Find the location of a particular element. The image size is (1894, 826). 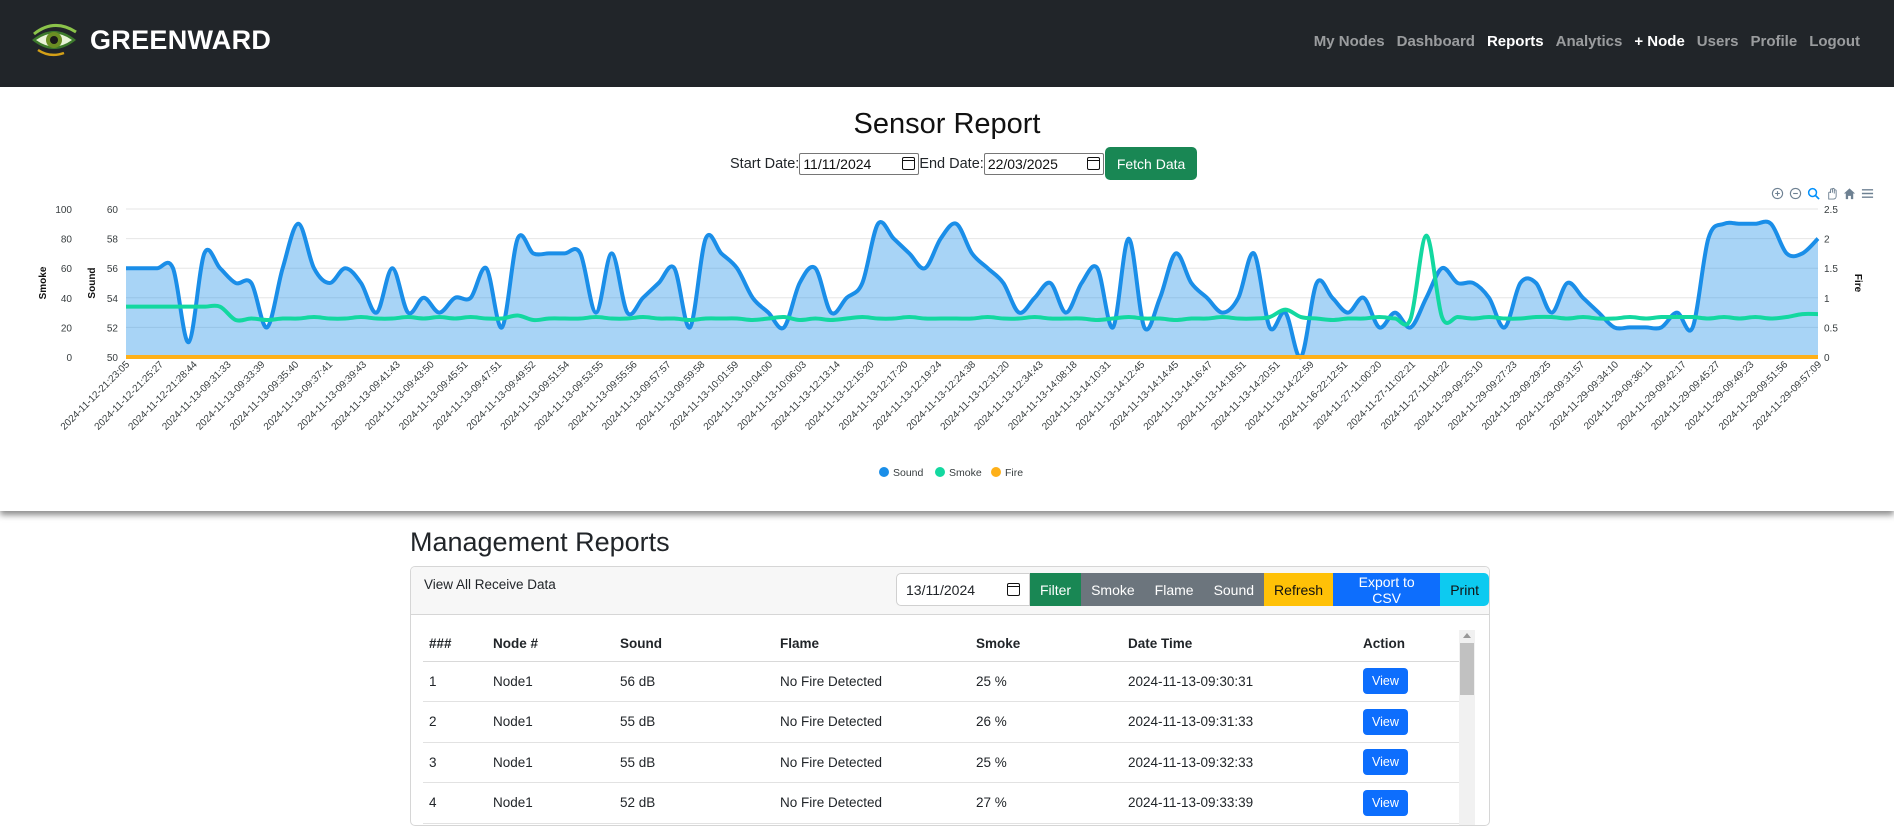

y-tick-label: 80 is located at coordinates (67, 240).